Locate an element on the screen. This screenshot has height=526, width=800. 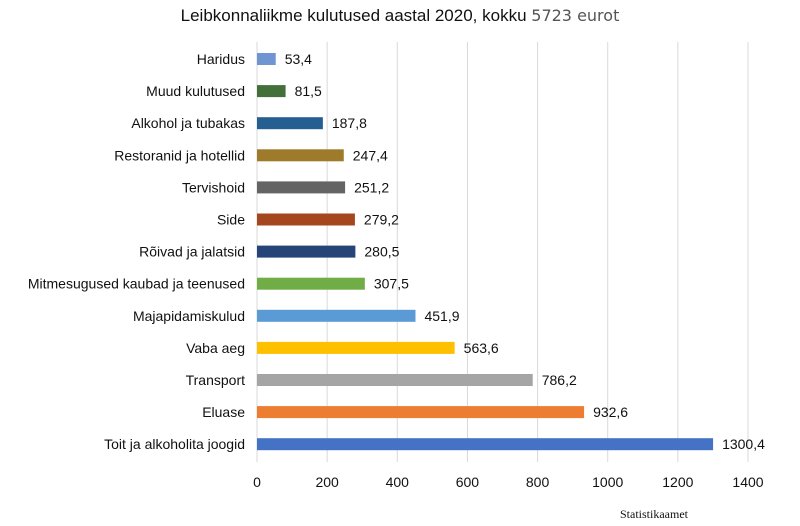
source-label: Statistikaamet is located at coordinates (654, 514).